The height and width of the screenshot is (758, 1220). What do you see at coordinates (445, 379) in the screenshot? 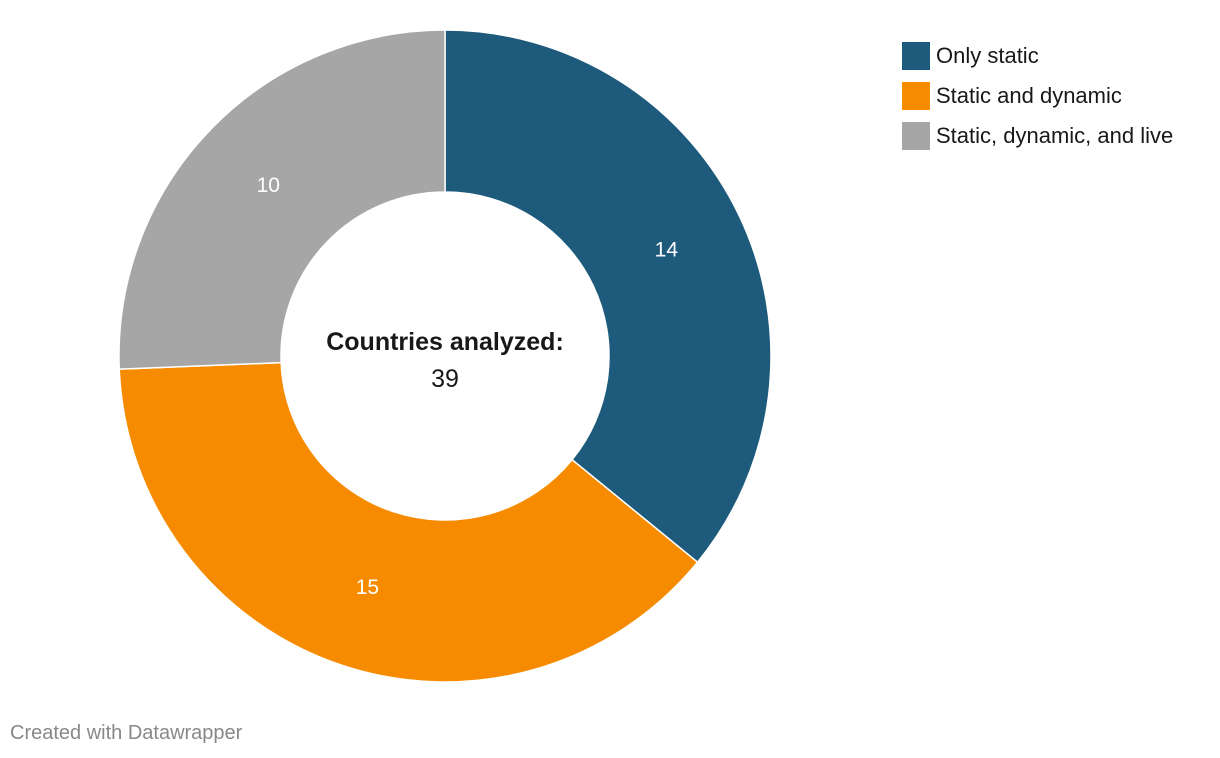
I see `center-value: 39` at bounding box center [445, 379].